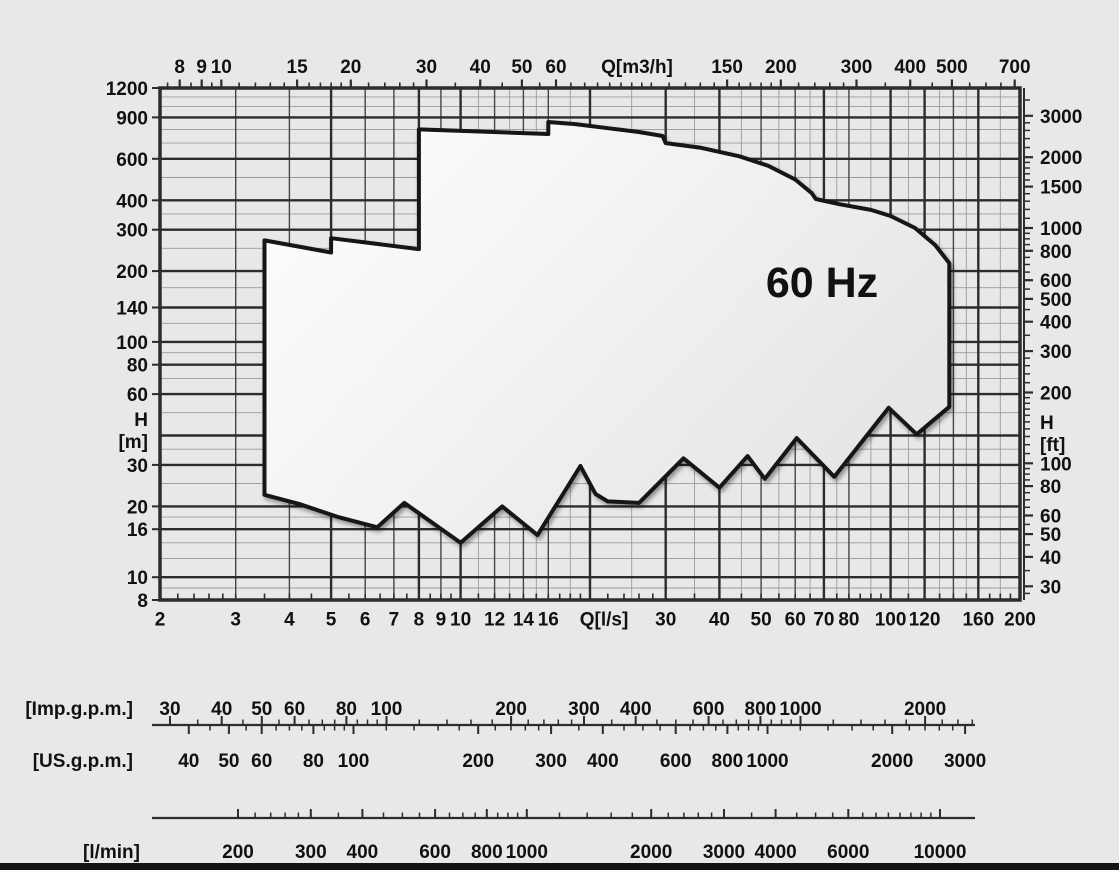  Describe the element at coordinates (441, 620) in the screenshot. I see `bottom-tick-label: 9` at that location.